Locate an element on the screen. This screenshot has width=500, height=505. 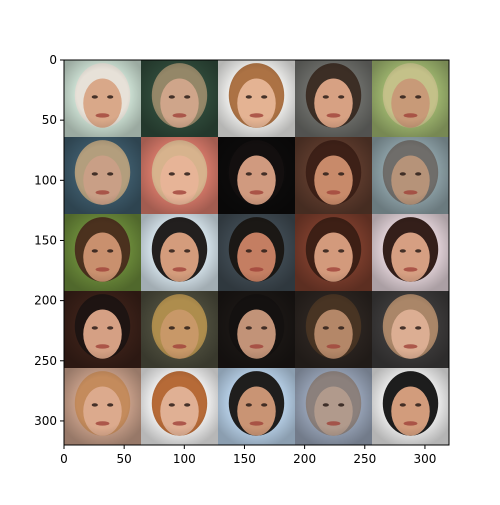
y-tick-label: 250 is located at coordinates (45, 361).